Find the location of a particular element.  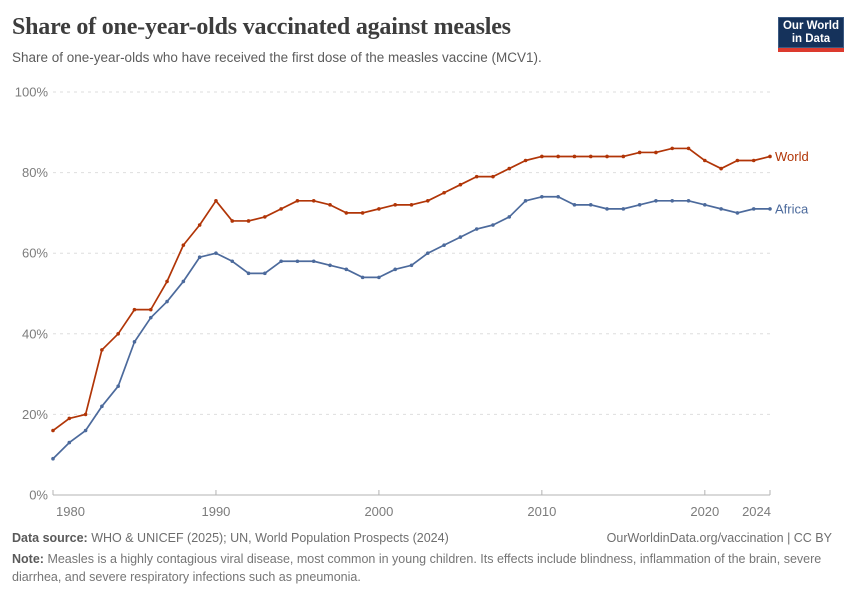

attribution-link: OurWorldinData.org/vaccination | CC BY is located at coordinates (719, 538).